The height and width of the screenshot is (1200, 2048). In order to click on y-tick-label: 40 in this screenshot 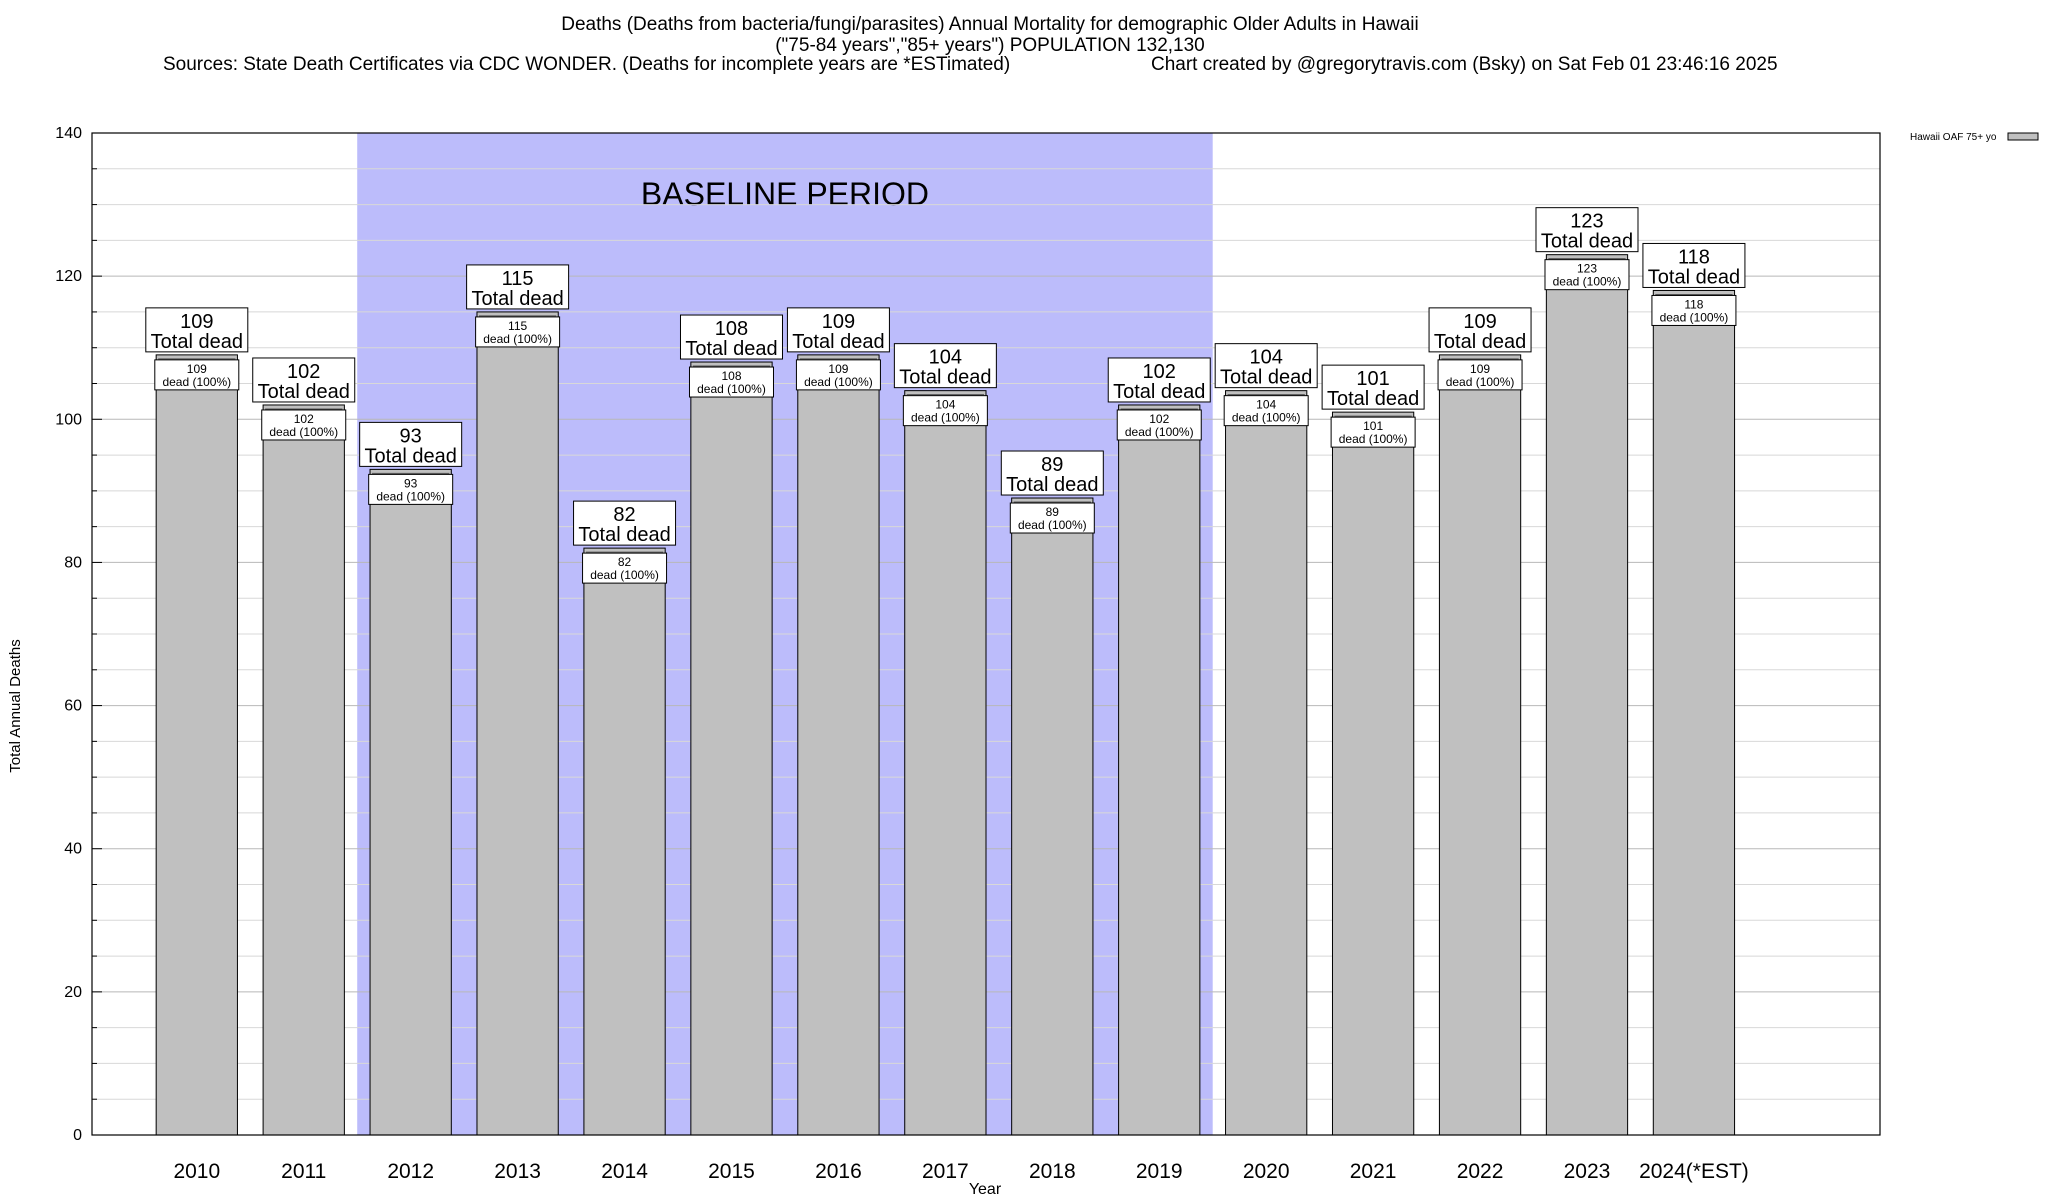, I will do `click(73, 849)`.